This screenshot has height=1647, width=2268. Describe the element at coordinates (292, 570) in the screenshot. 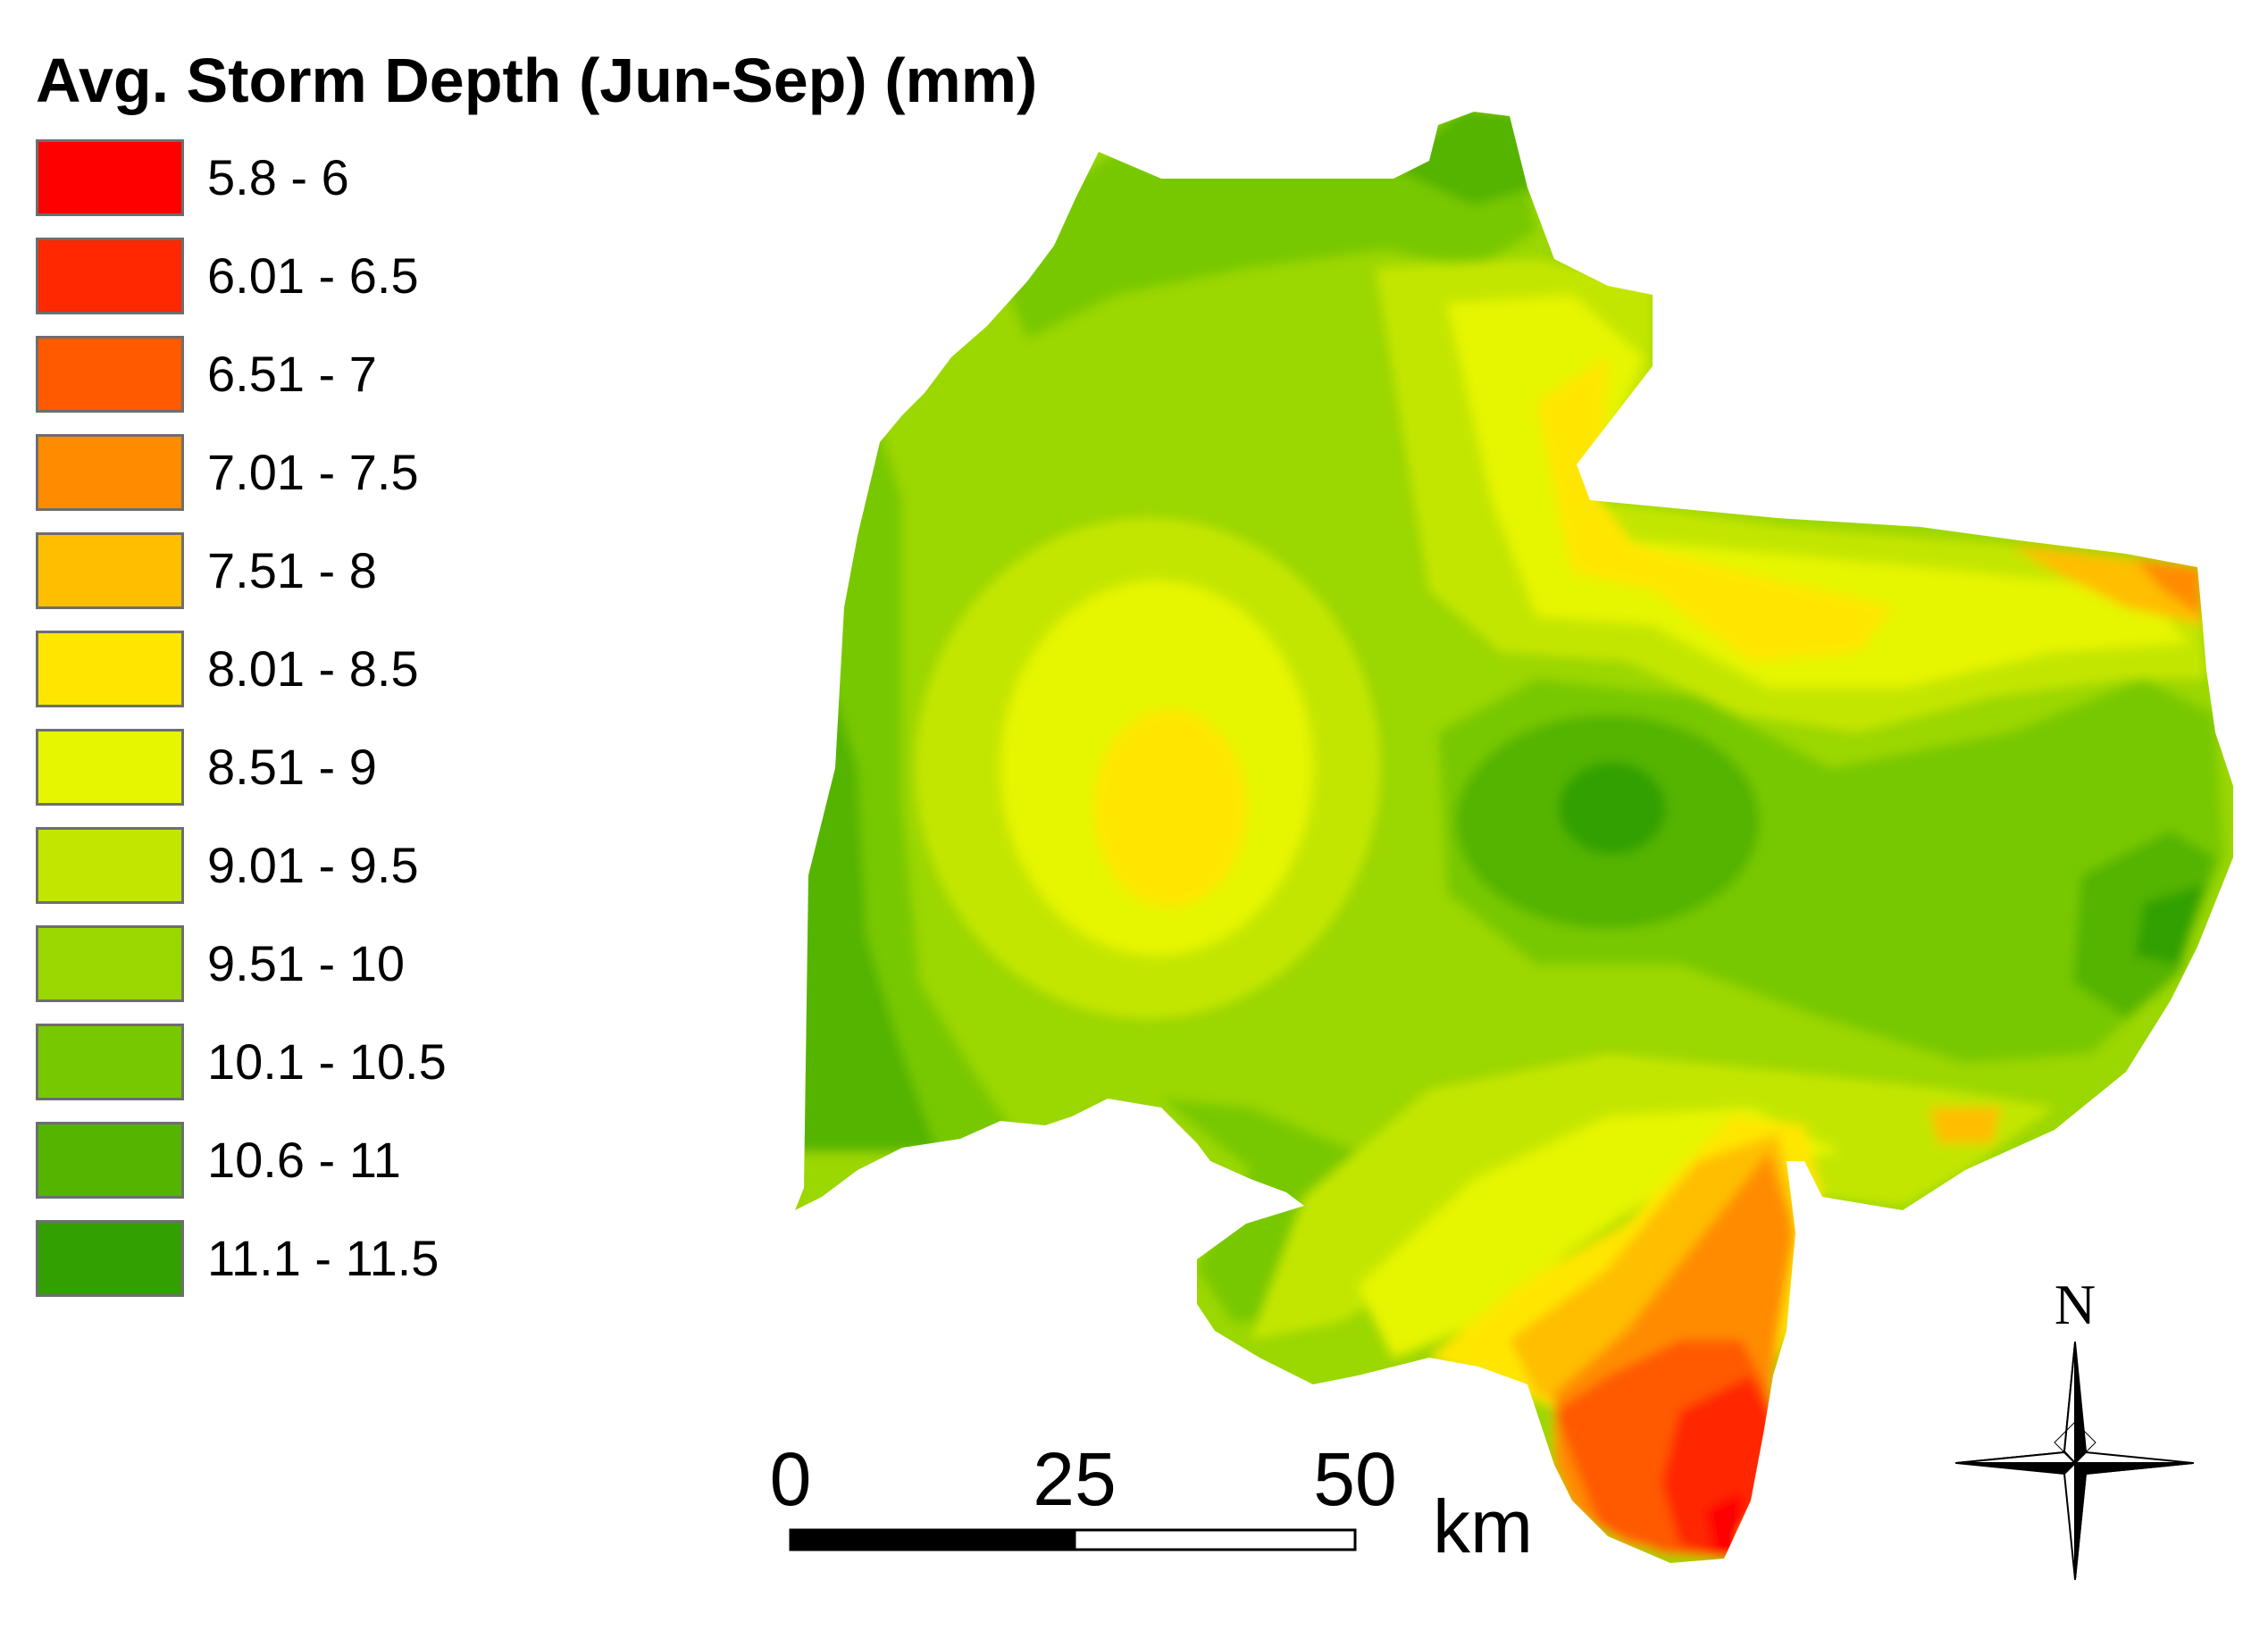

I see `legend-label: 7.51 - 8` at that location.